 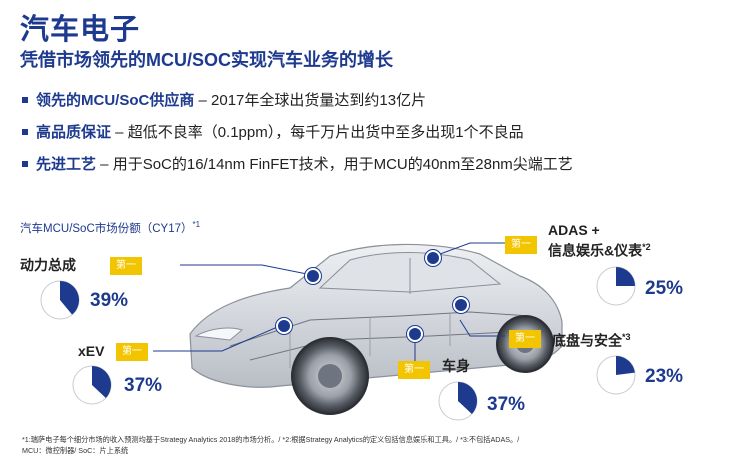 What do you see at coordinates (330, 376) in the screenshot?
I see `car-front-hub` at bounding box center [330, 376].